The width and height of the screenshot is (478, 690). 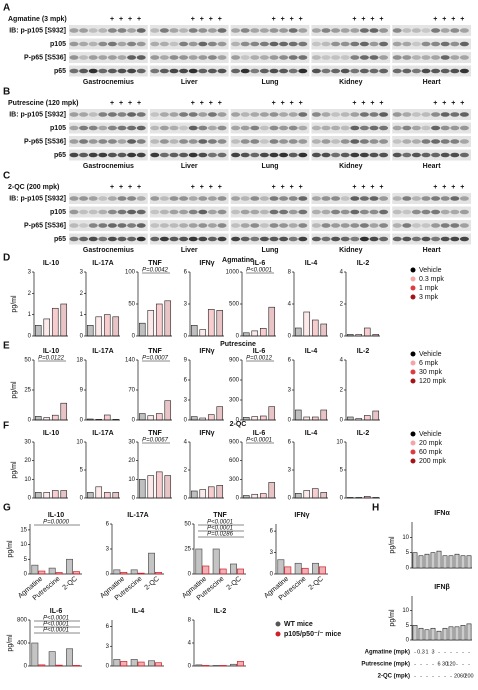 I want to click on y-tick-label: 5, so click(x=82, y=471).